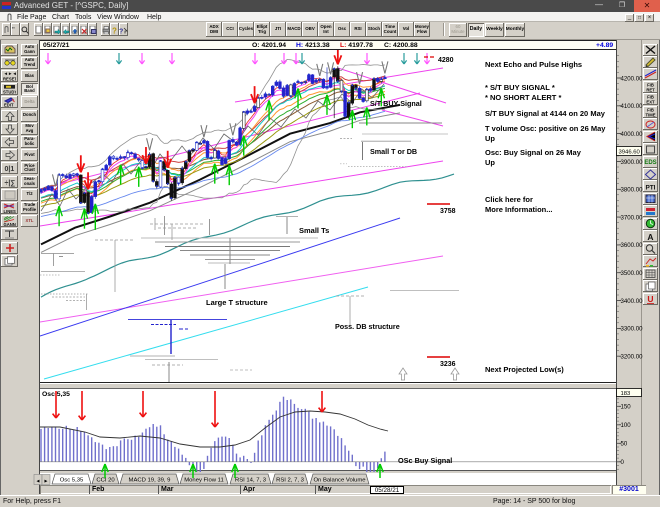 This screenshot has width=660, height=507. Describe the element at coordinates (650, 114) in the screenshot. I see `svg-text: TIME` at that location.